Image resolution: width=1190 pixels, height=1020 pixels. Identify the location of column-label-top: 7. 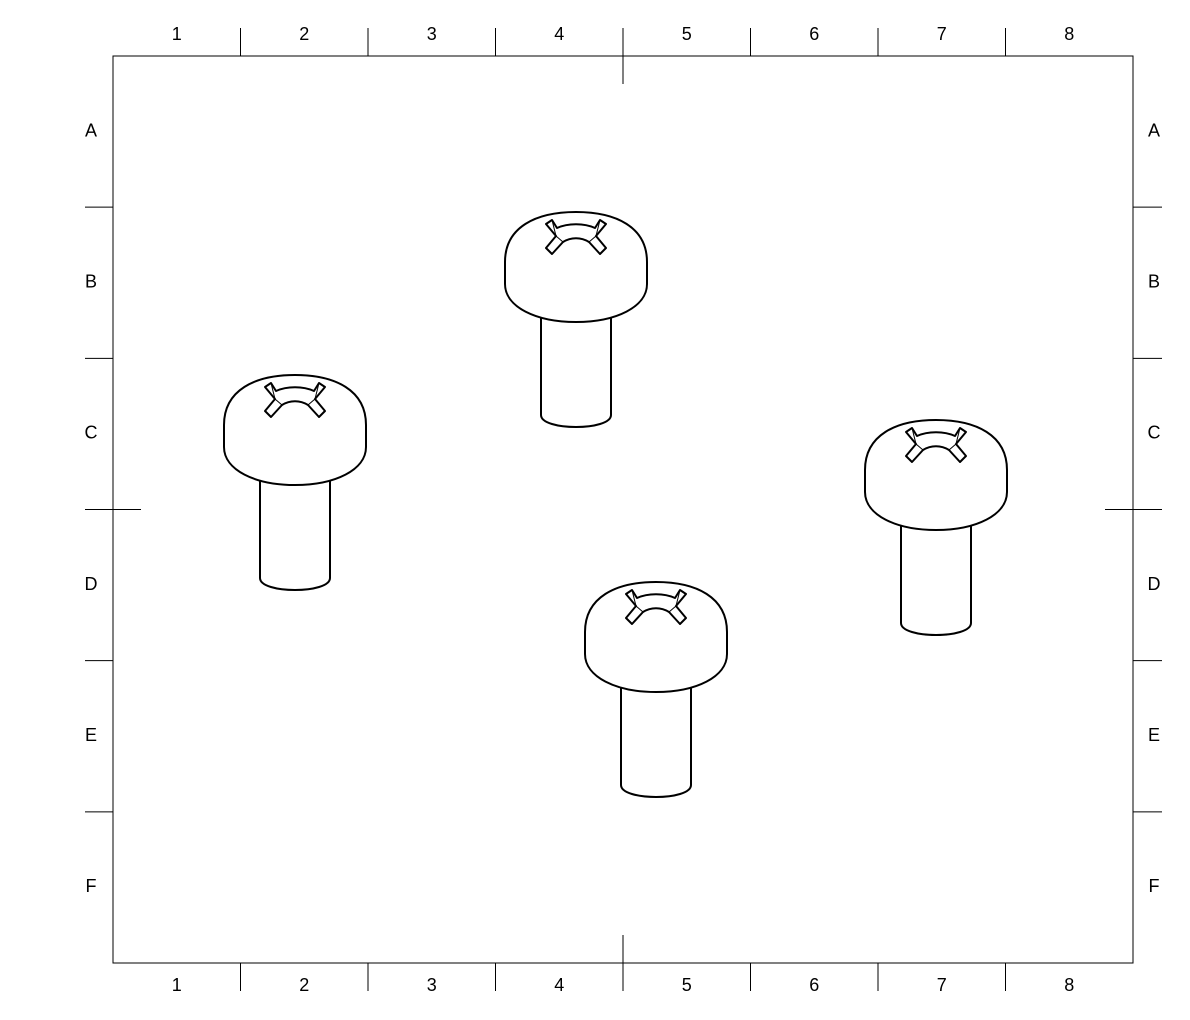
(942, 34).